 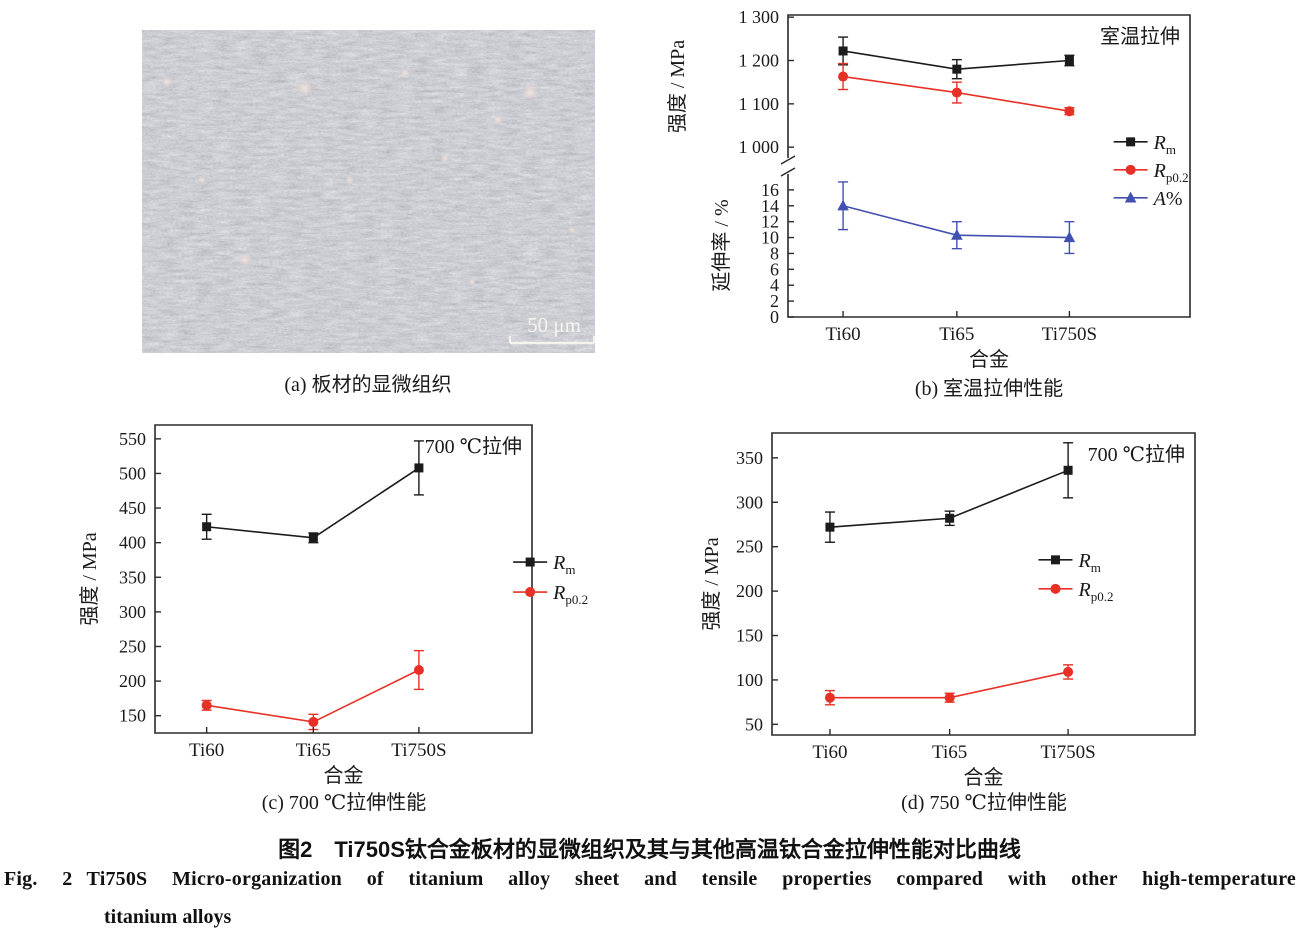 I want to click on y-tick-label: 1 200, so click(x=759, y=61).